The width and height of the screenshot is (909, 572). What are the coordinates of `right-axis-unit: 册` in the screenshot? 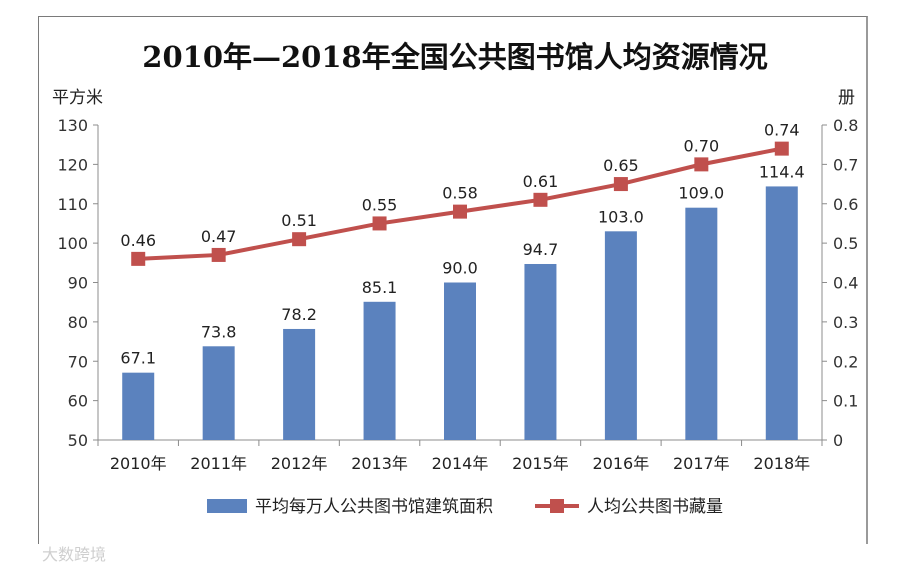 It's located at (846, 98).